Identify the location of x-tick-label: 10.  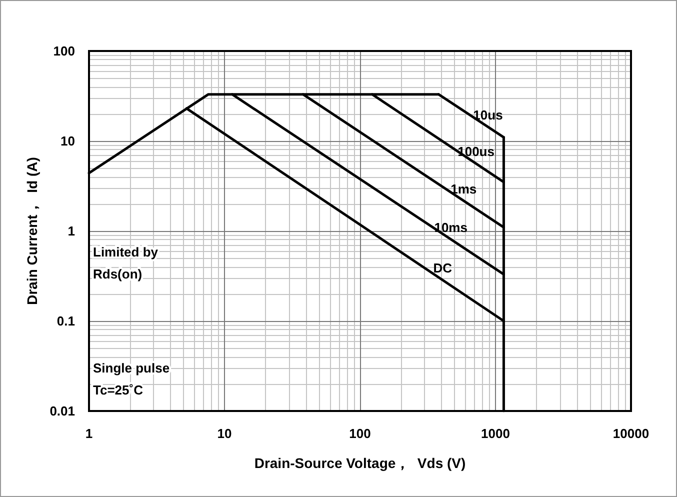
(224, 433).